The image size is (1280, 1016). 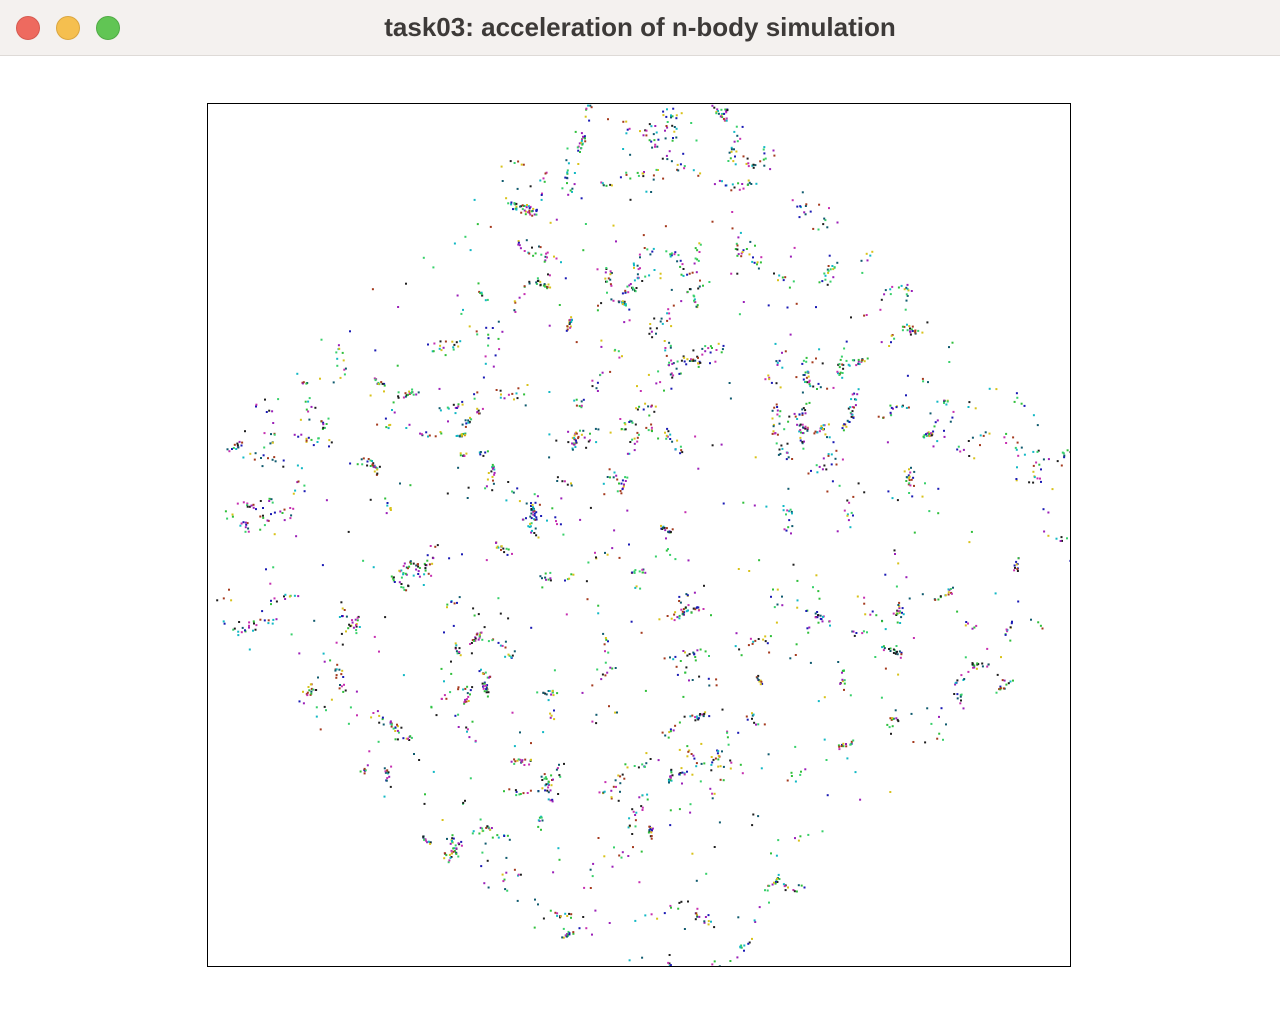 I want to click on minimize-icon, so click(x=68, y=28).